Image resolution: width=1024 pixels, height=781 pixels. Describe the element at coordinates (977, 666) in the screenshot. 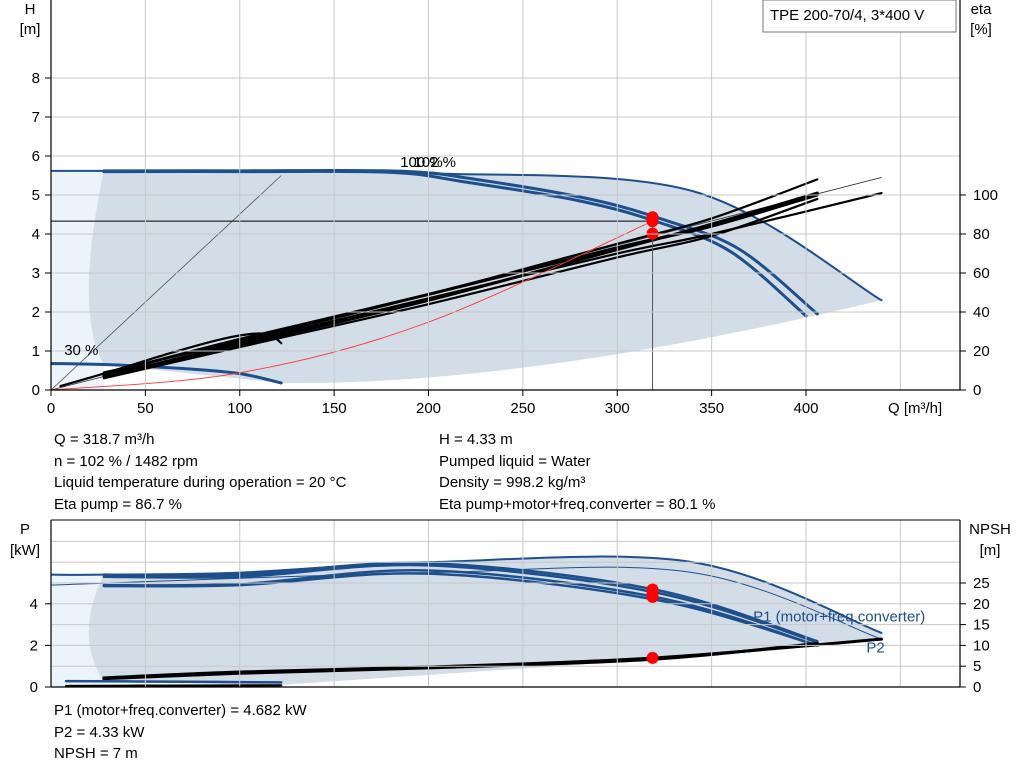

I see `power-y2-tick-label: 5` at that location.